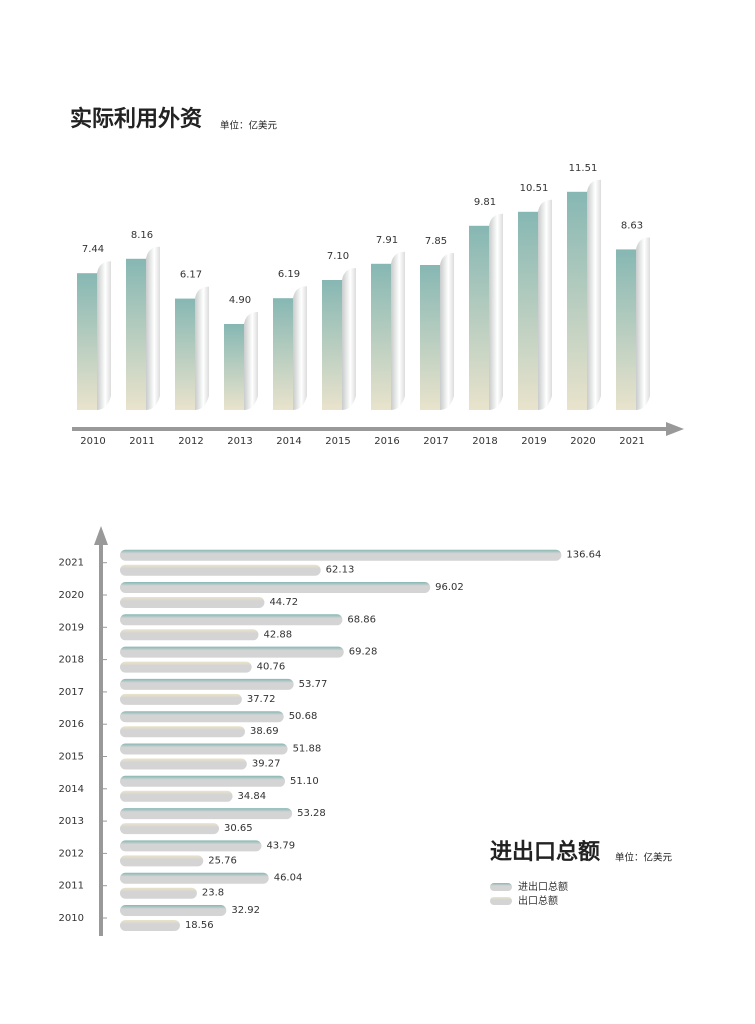 The height and width of the screenshot is (1024, 755). Describe the element at coordinates (238, 828) in the screenshot. I see `value-label: 30.65` at that location.